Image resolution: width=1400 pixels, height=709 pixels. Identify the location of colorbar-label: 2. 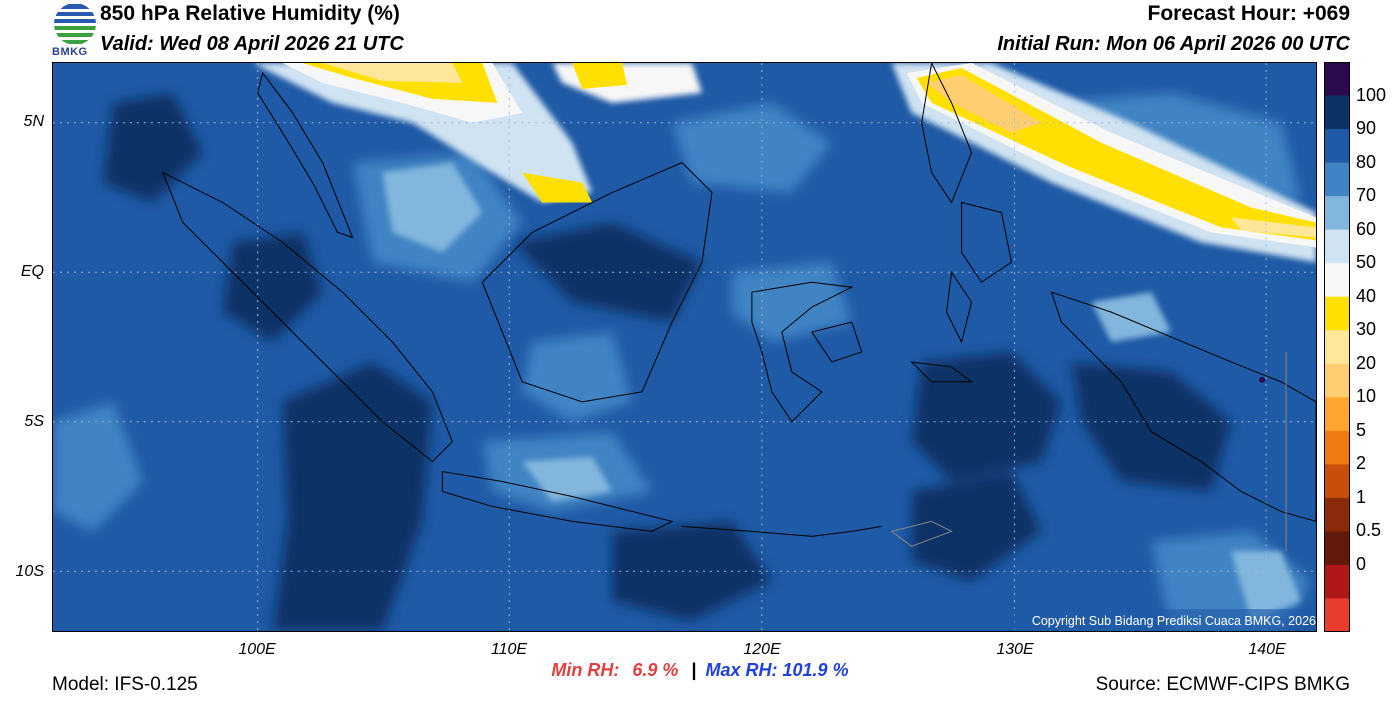
(1361, 463).